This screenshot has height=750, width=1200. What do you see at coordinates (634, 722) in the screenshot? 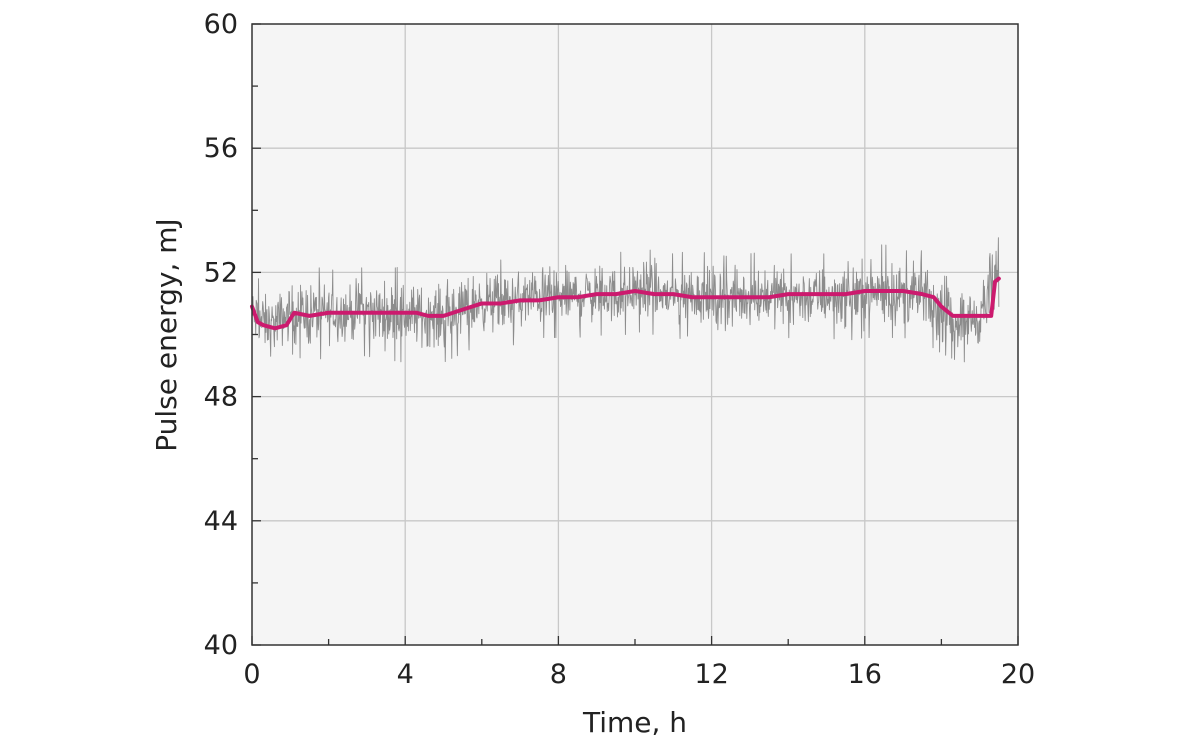
I see `x-axis-title: Time, h` at bounding box center [634, 722].